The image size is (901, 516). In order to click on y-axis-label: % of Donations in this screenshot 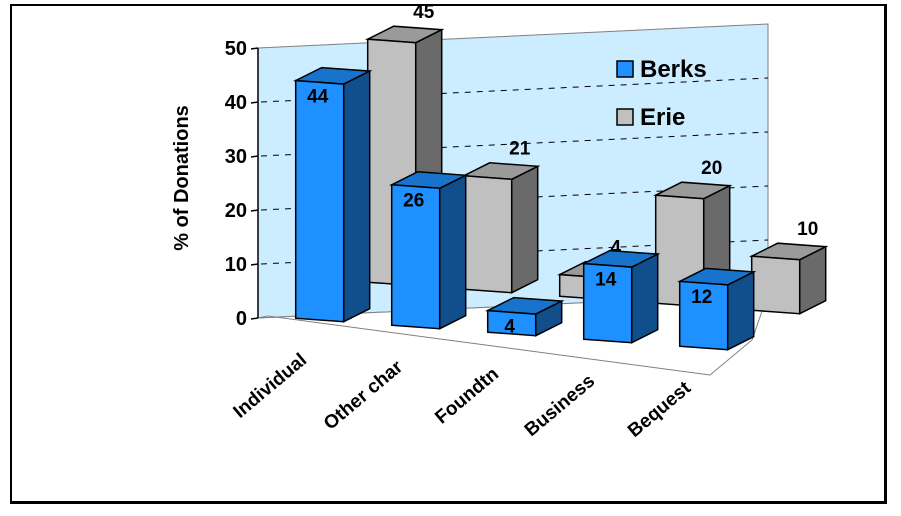, I will do `click(182, 178)`.